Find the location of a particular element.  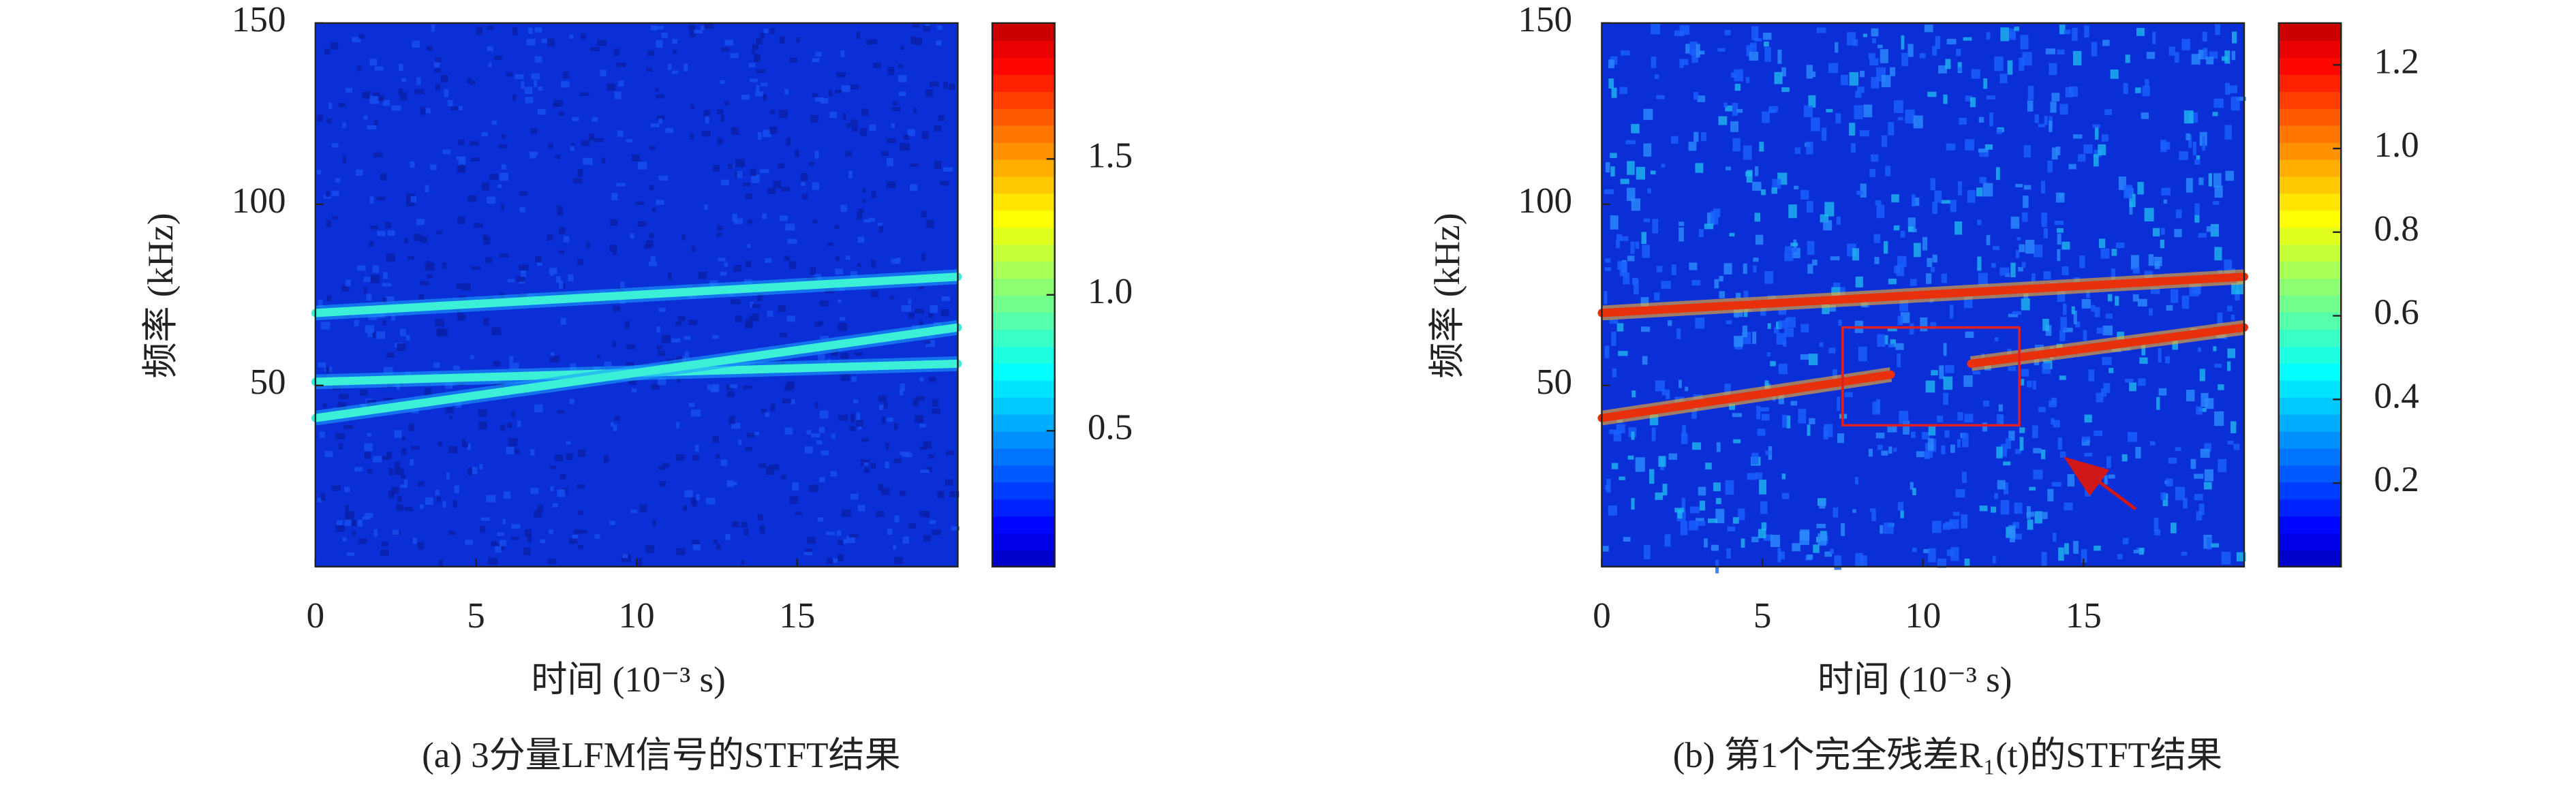

y-tick-label: 150 is located at coordinates (1546, 20).